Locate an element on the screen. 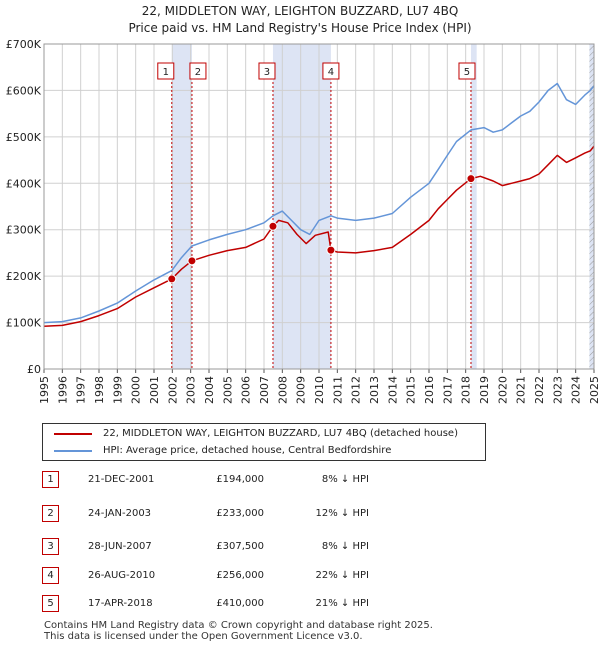  x-tick-label: 1999 is located at coordinates (117, 390).